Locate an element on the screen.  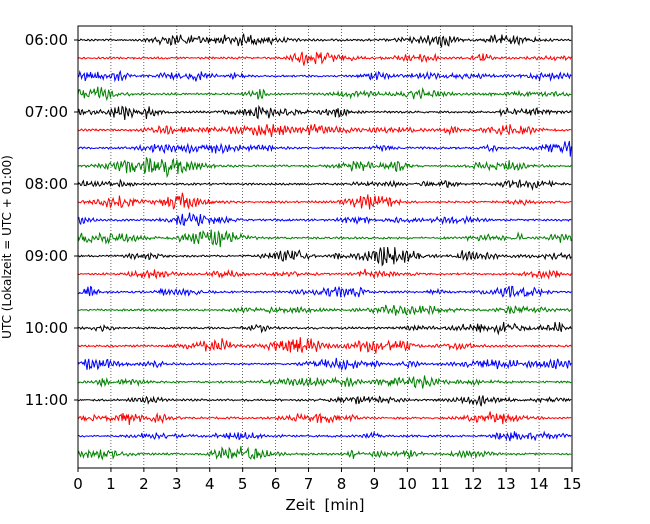
x-tick-label: 3 is located at coordinates (177, 484).